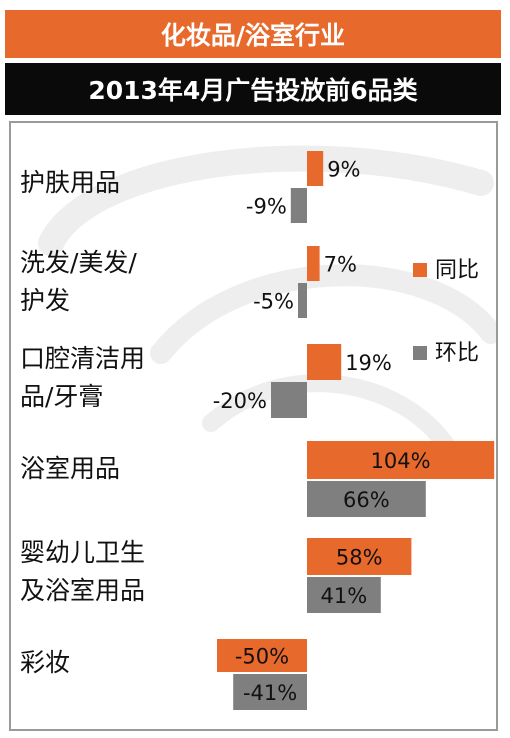 The width and height of the screenshot is (510, 738). I want to click on data-label: -50%, so click(262, 657).